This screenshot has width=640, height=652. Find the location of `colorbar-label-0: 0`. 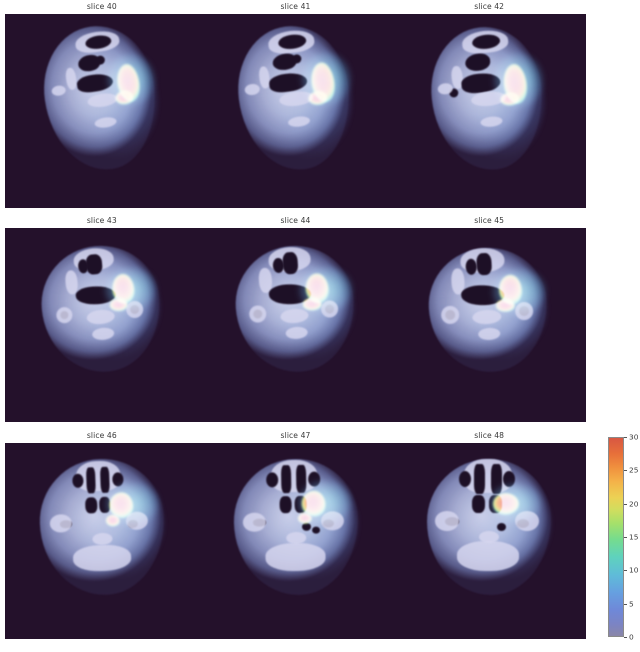

colorbar-label-0: 0 is located at coordinates (631, 637).